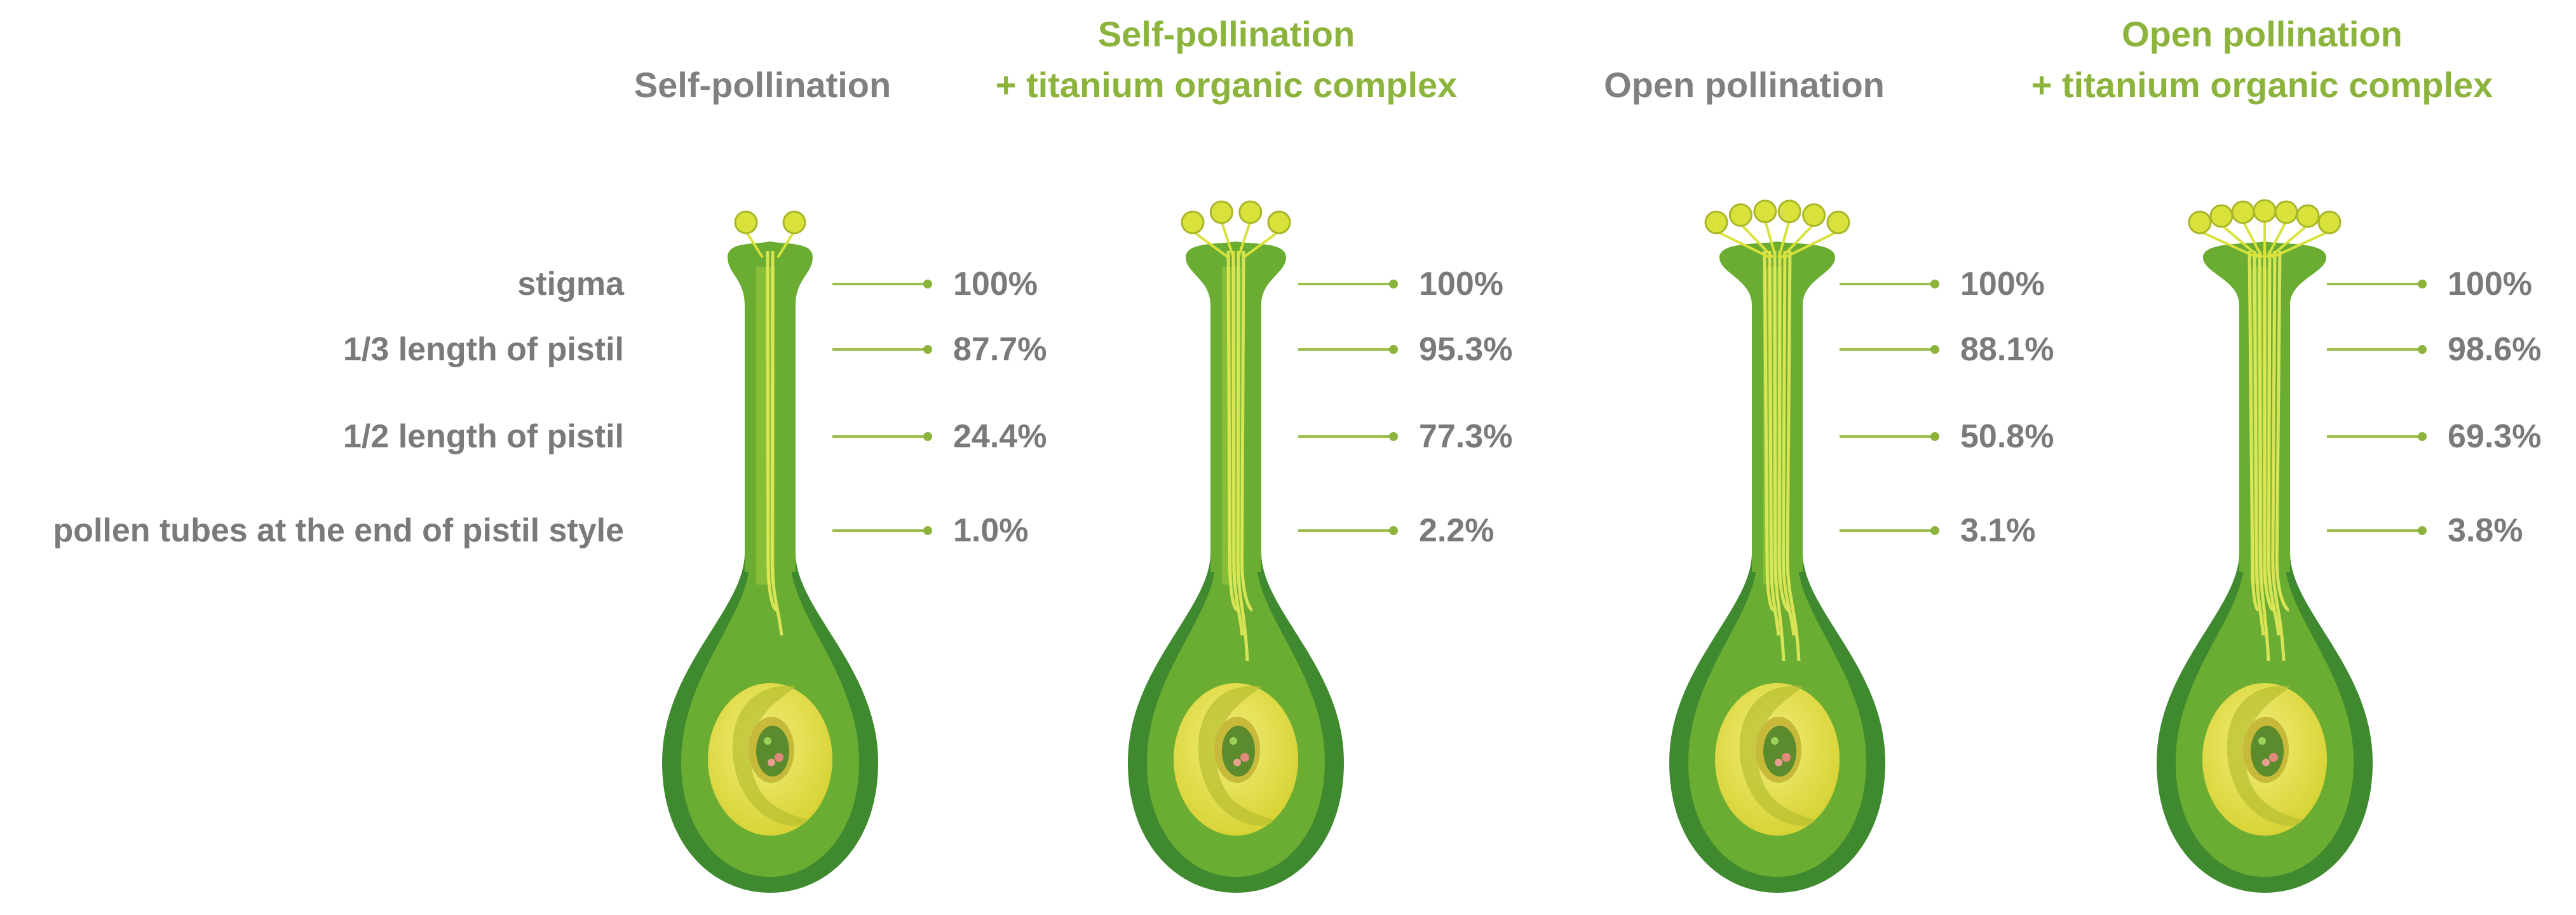 The height and width of the screenshot is (915, 2576). I want to click on group-title-line2: Self-pollination, so click(762, 85).